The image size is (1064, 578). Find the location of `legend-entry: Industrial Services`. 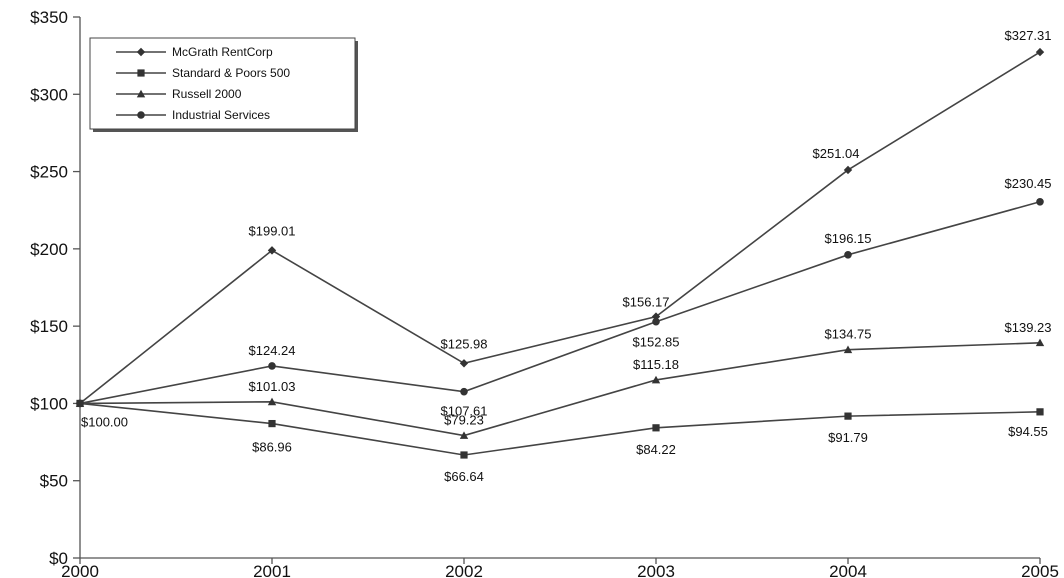

legend-entry: Industrial Services is located at coordinates (221, 115).